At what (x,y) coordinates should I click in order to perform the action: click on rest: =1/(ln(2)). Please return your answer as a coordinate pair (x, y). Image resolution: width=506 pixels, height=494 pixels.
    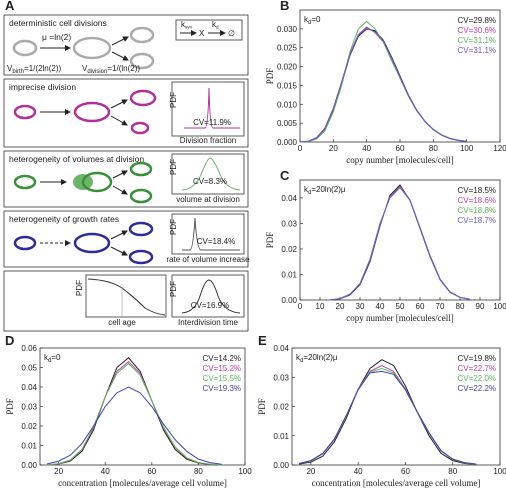
    Looking at the image, I should click on (123, 68).